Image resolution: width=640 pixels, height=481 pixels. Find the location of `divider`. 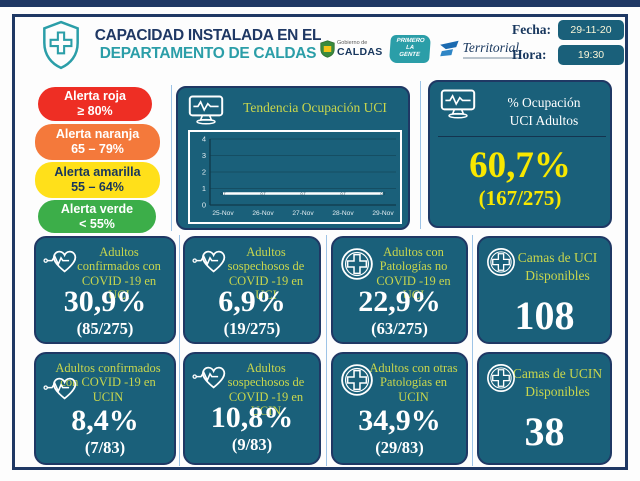

divider is located at coordinates (522, 136).